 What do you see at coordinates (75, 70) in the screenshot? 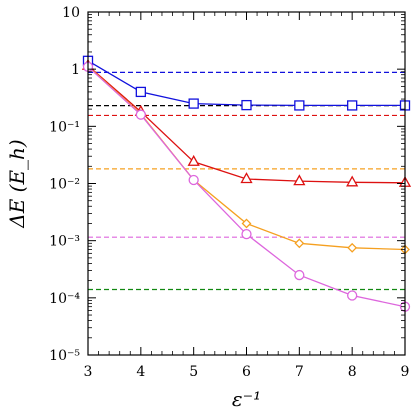
I see `y-tick-label: 1` at bounding box center [75, 70].